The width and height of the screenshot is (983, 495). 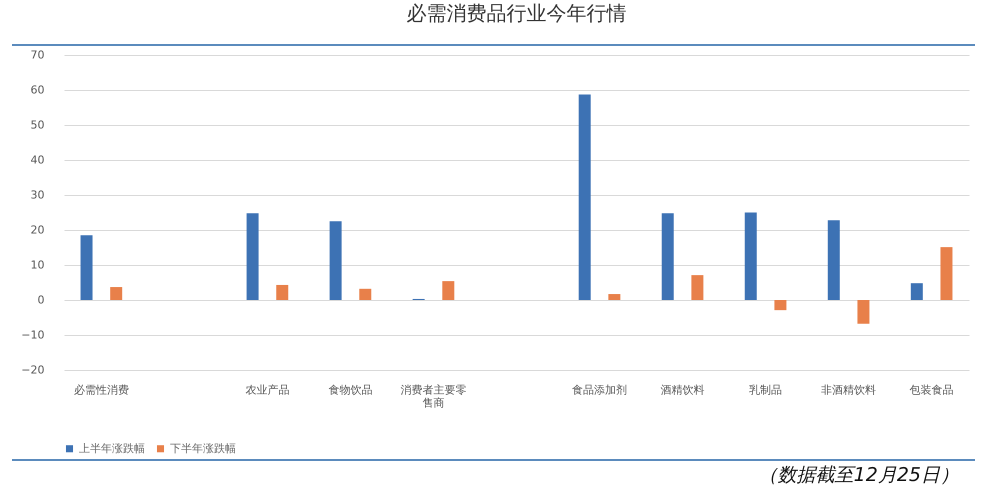 What do you see at coordinates (101, 390) in the screenshot?
I see `x-tick-label: 必需性消费` at bounding box center [101, 390].